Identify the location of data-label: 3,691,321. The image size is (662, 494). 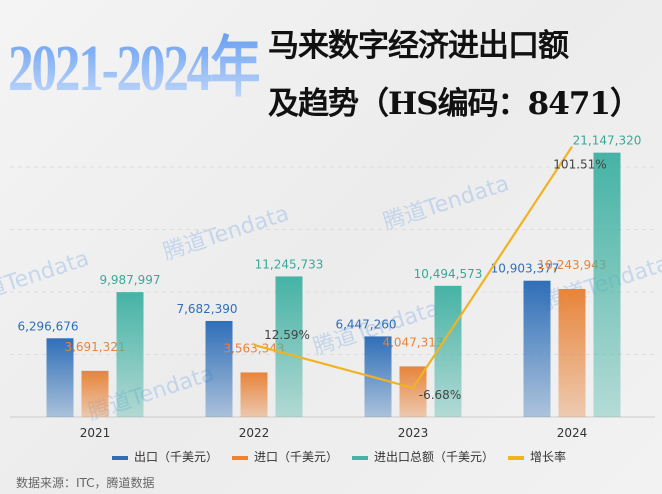
(94, 347).